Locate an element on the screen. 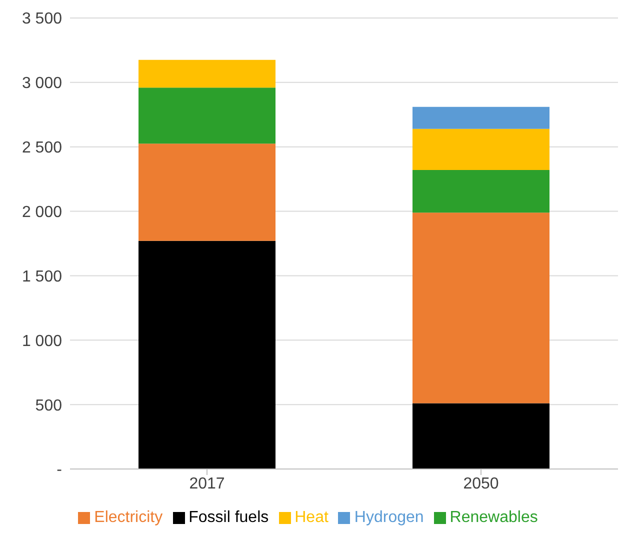 The width and height of the screenshot is (636, 540). x-tick-label: 2050 is located at coordinates (481, 483).